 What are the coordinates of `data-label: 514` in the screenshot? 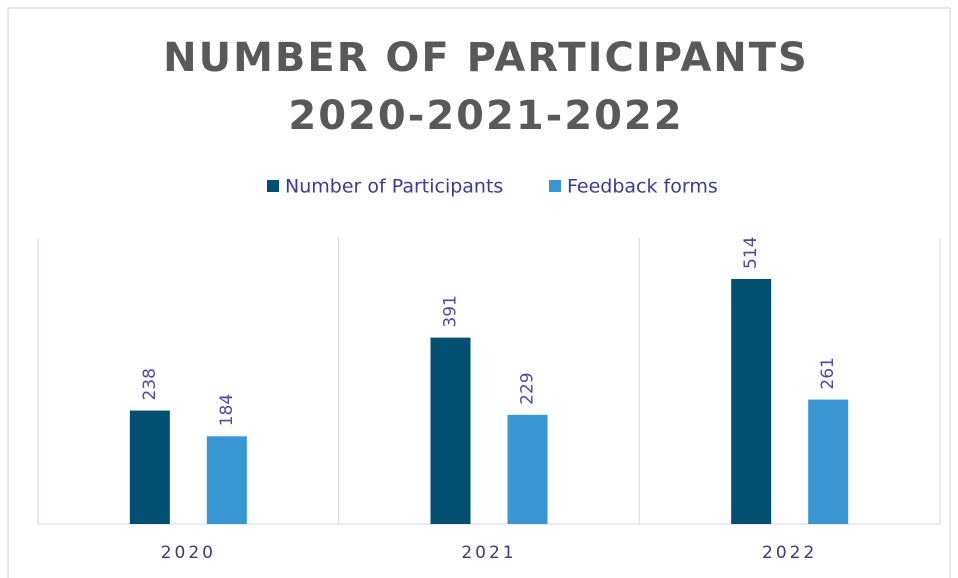 It's located at (751, 253).